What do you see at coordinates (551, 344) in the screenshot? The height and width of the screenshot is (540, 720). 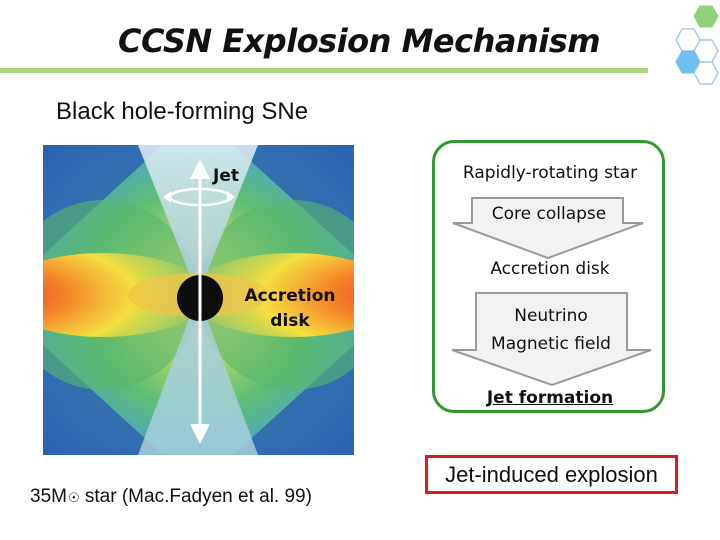 I see `flow-arrow-magnetic-field: Magnetic field` at bounding box center [551, 344].